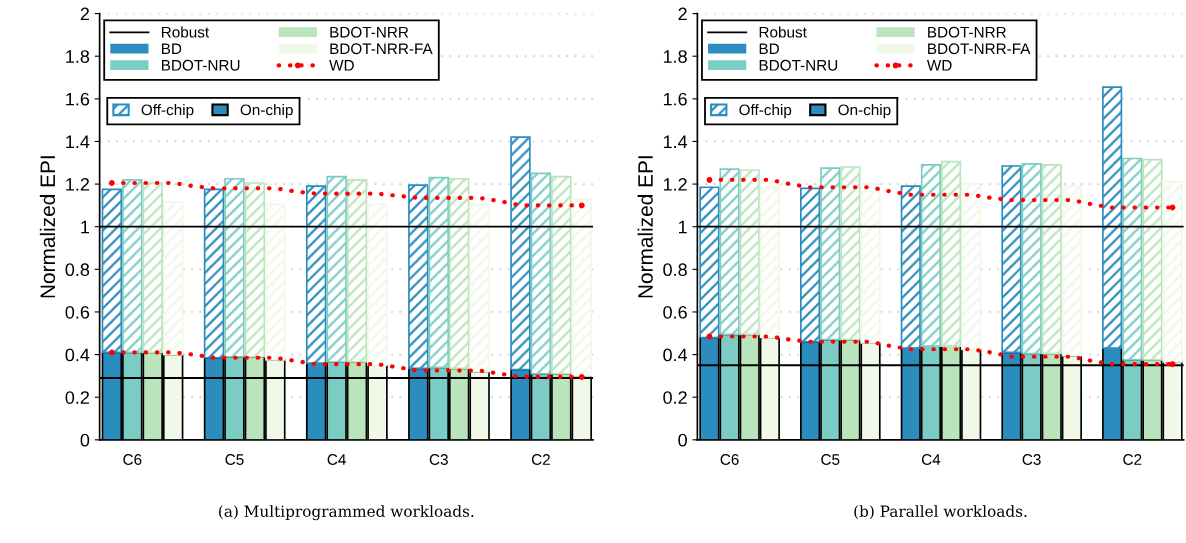 The height and width of the screenshot is (543, 1186). Describe the element at coordinates (940, 512) in the screenshot. I see `text: (b) Parallel workloads.` at that location.